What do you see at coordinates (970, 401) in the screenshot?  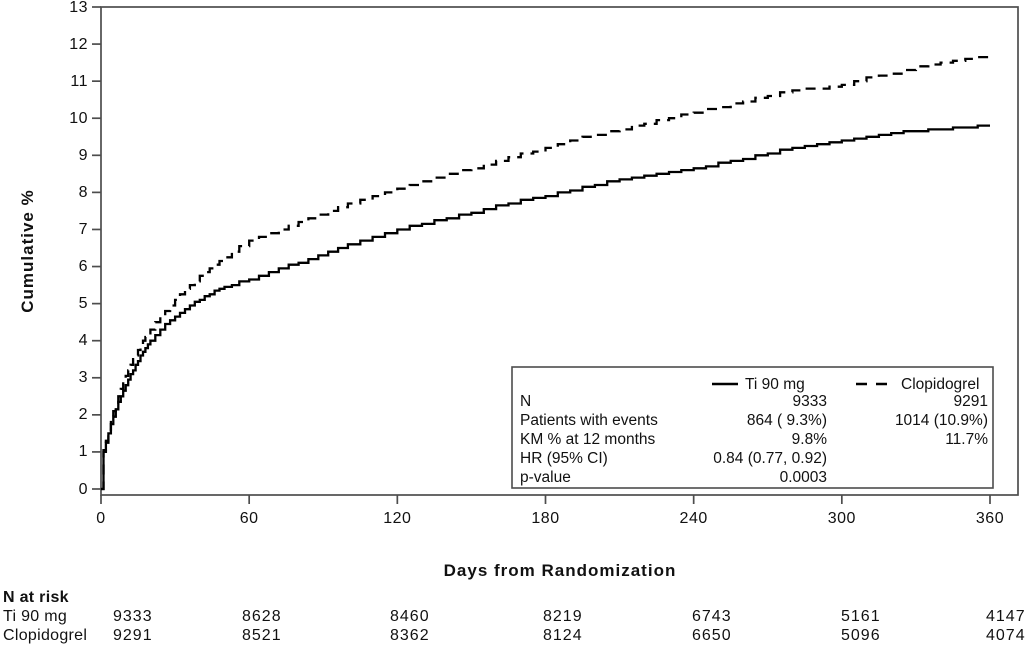 I see `legend-stat-value-clopidogrel: 9291` at bounding box center [970, 401].